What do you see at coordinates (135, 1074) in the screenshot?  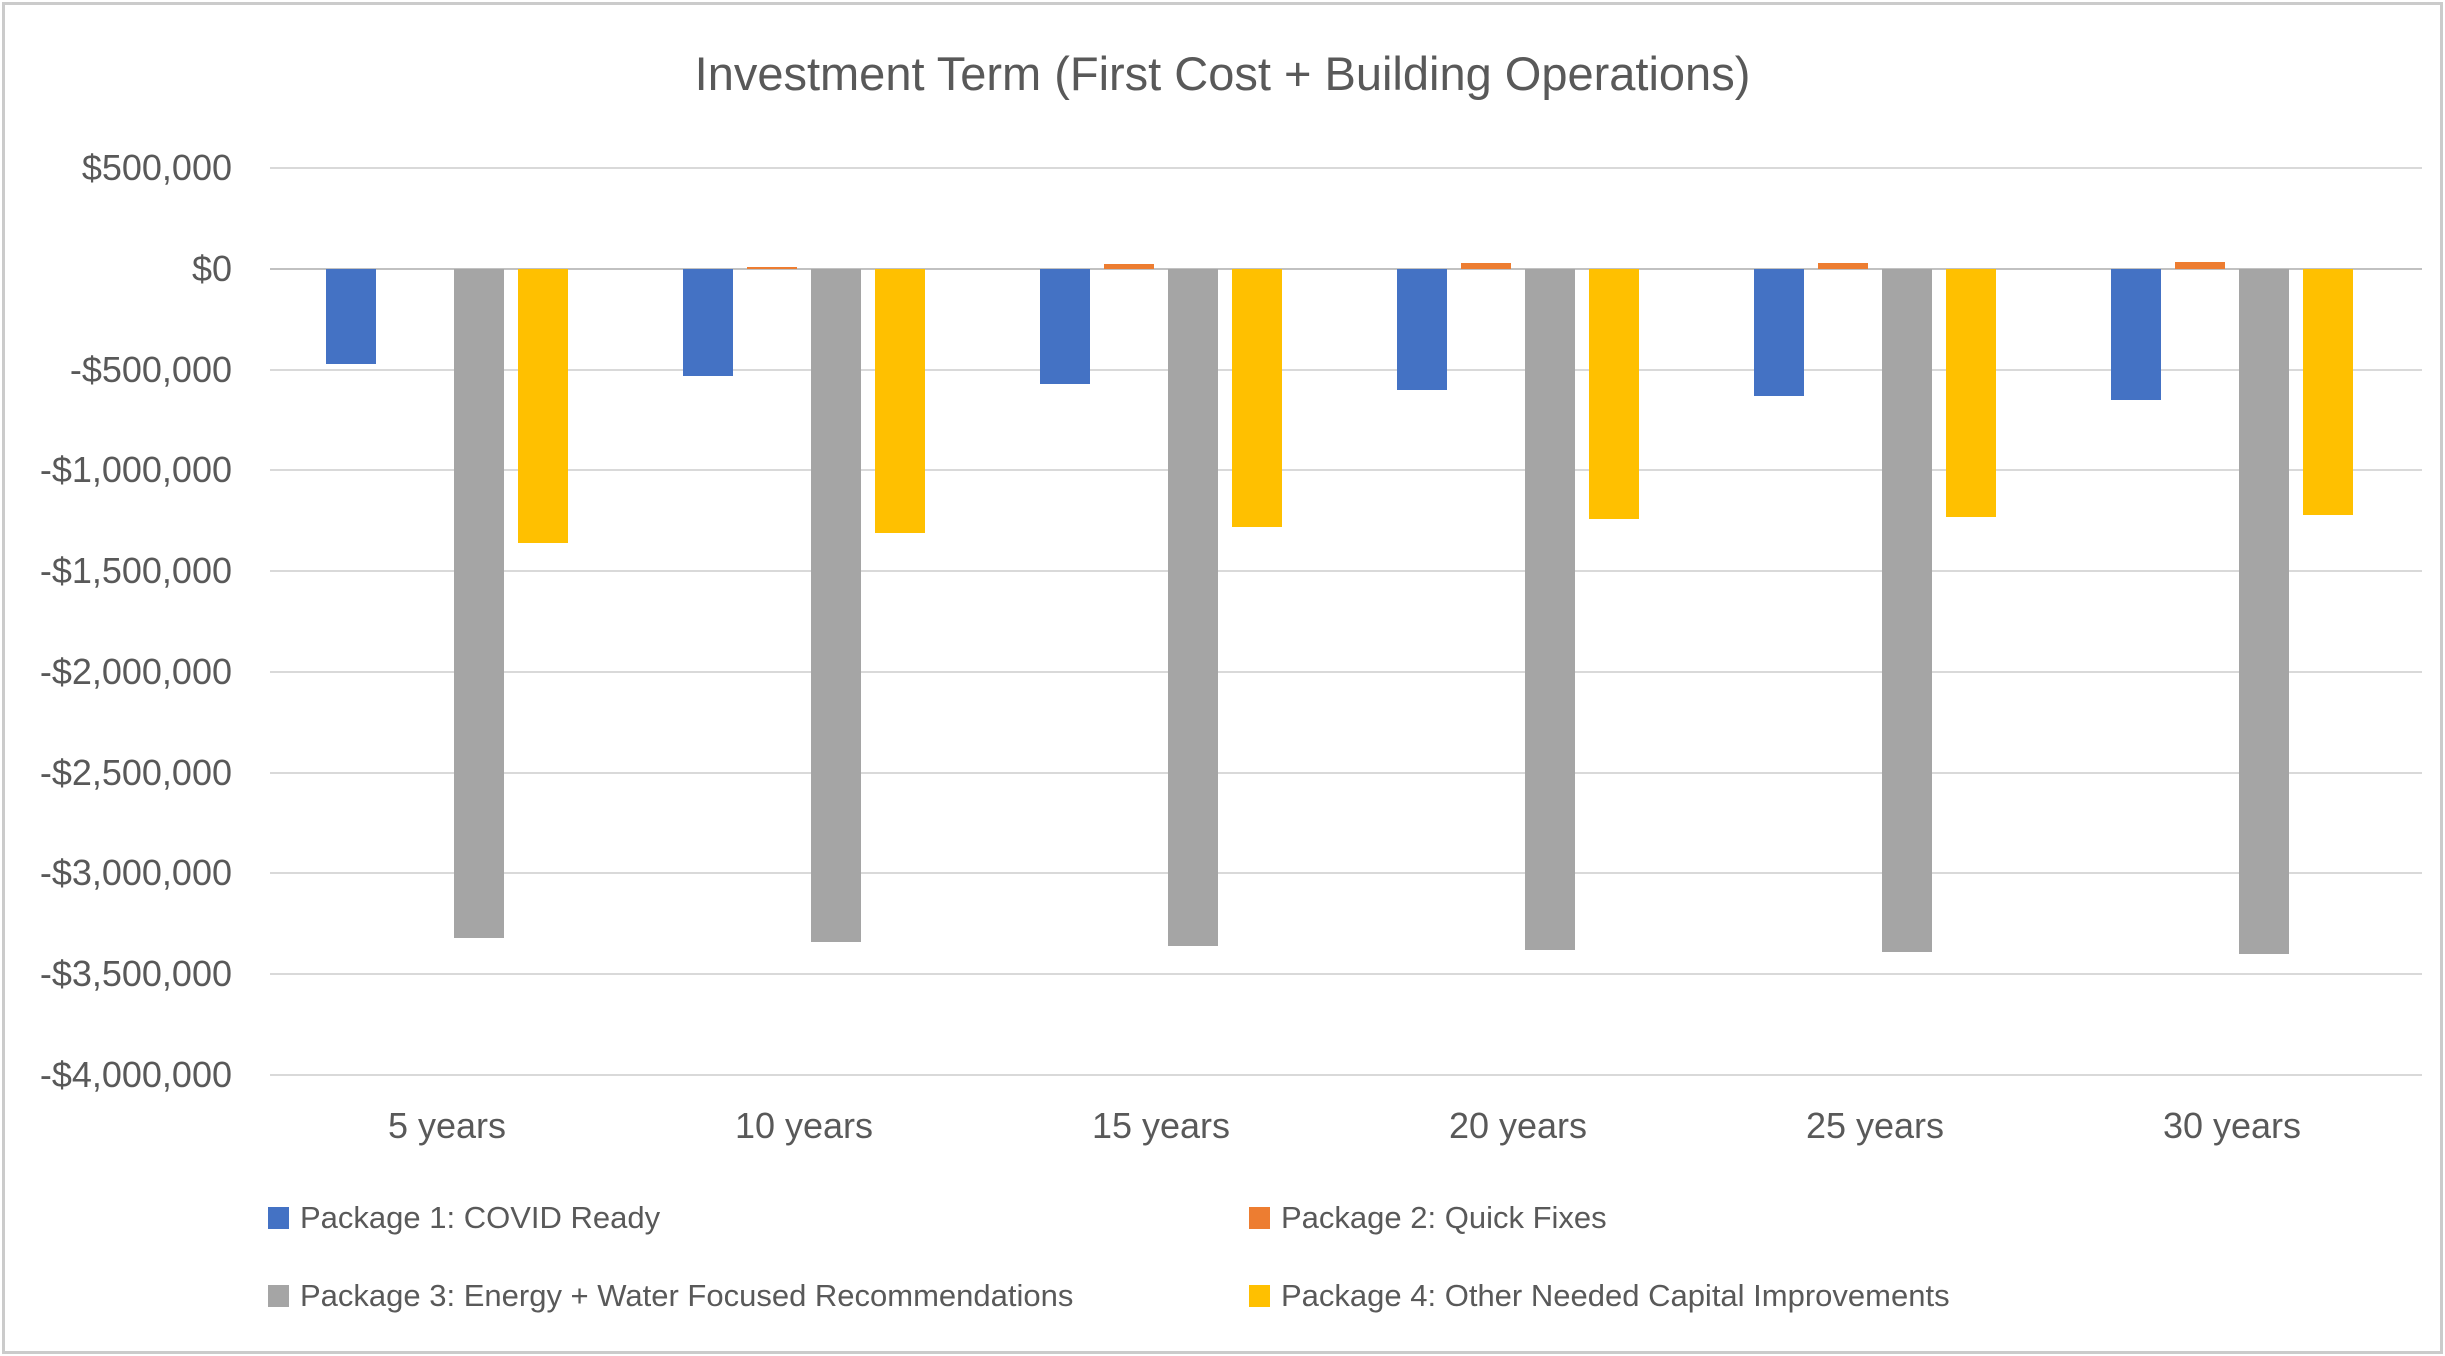 I see `y-axis-label: -$4,000,000` at bounding box center [135, 1074].